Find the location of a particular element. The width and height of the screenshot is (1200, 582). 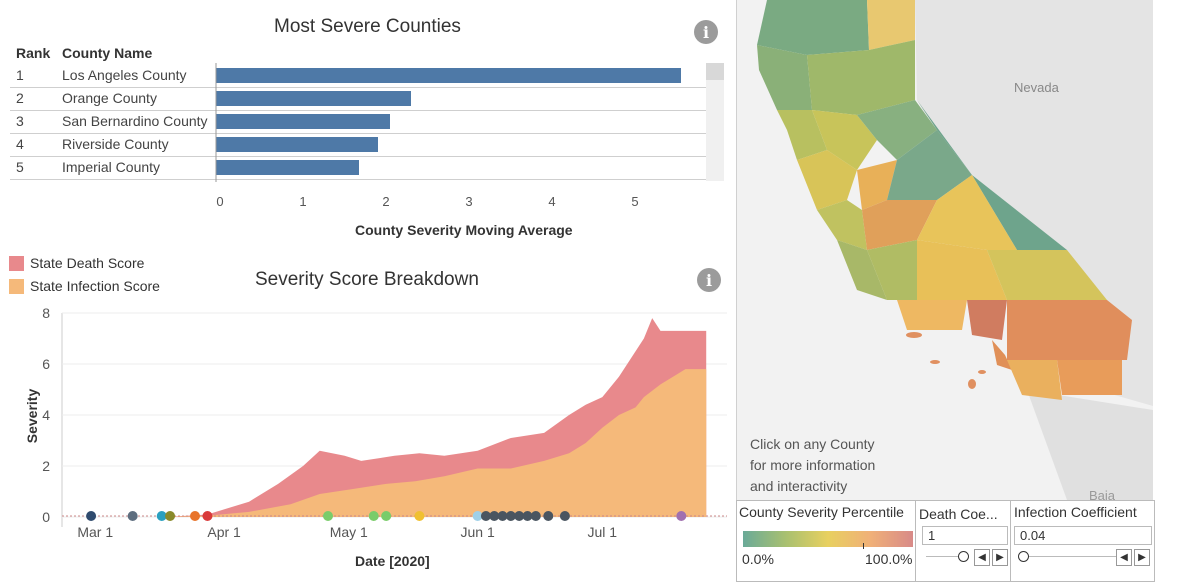

death-coefficient-panel: Death Coe... 1 ◀ ▶ is located at coordinates (963, 541).